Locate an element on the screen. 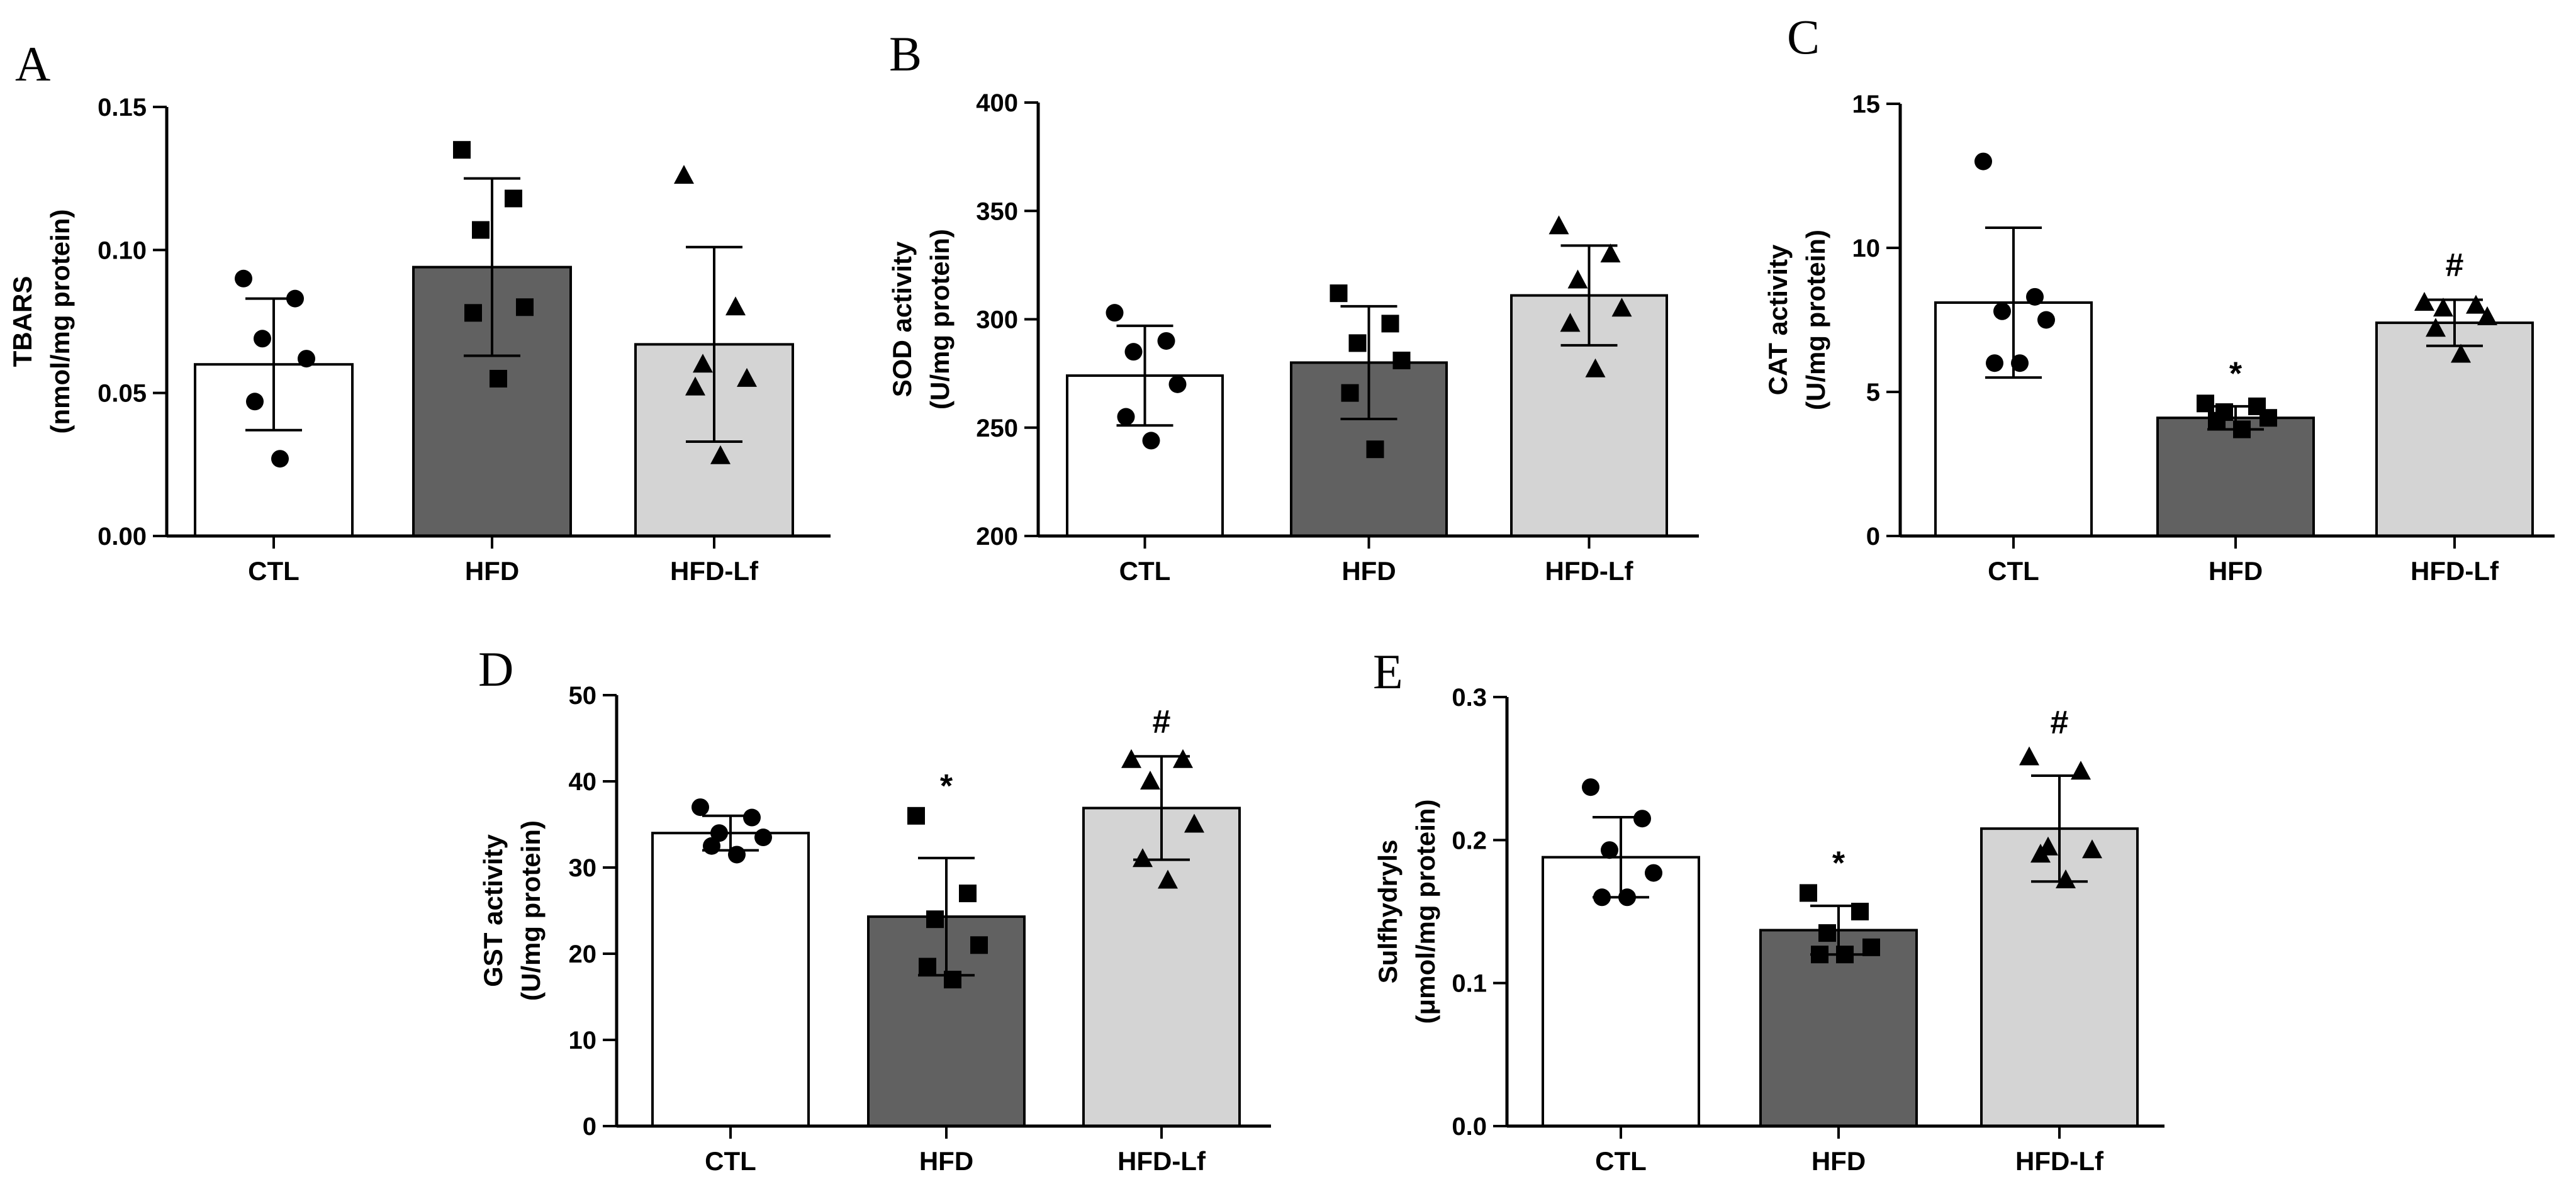 The width and height of the screenshot is (2576, 1189). y-tick-label: 0.05 is located at coordinates (122, 394).